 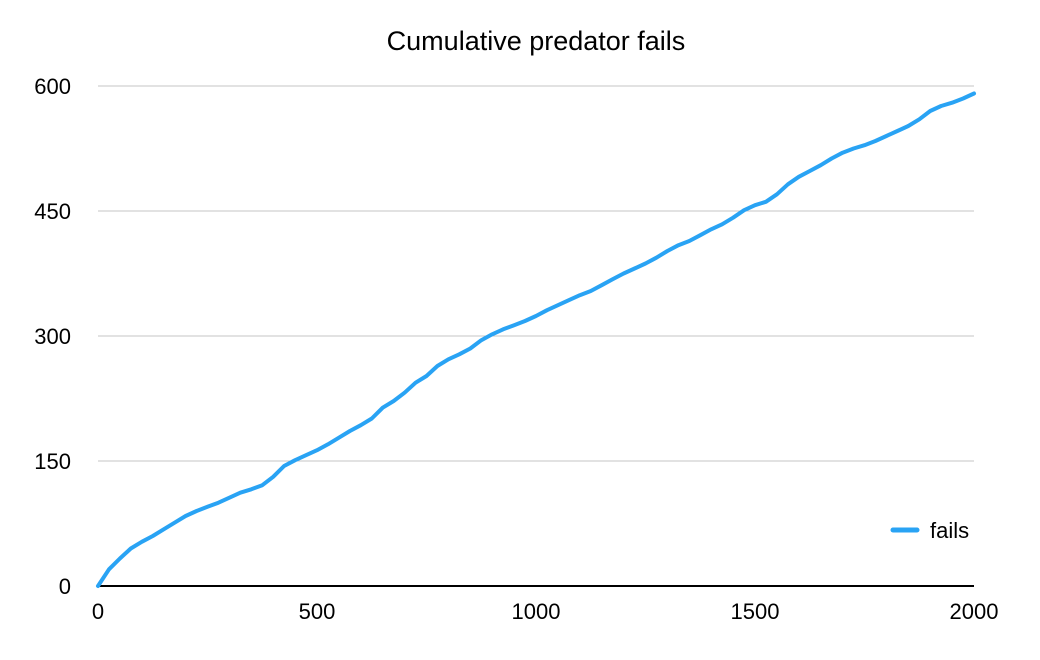 What do you see at coordinates (52, 461) in the screenshot?
I see `y-tick-label-150: 150` at bounding box center [52, 461].